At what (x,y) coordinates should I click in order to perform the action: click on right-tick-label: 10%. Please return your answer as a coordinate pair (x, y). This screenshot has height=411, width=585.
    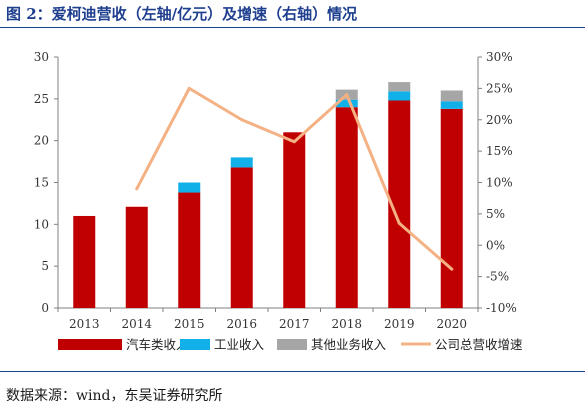
    Looking at the image, I should click on (499, 183).